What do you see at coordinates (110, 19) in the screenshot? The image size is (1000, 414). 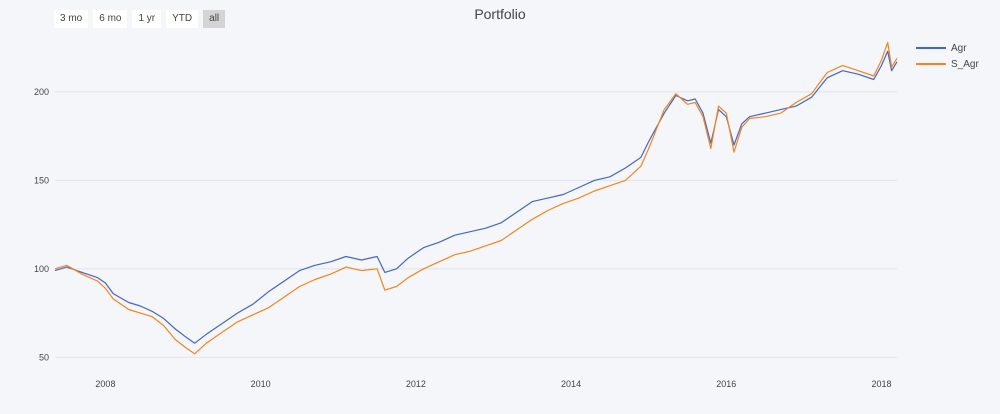 I see `range-button-6mo: 6 mo` at bounding box center [110, 19].